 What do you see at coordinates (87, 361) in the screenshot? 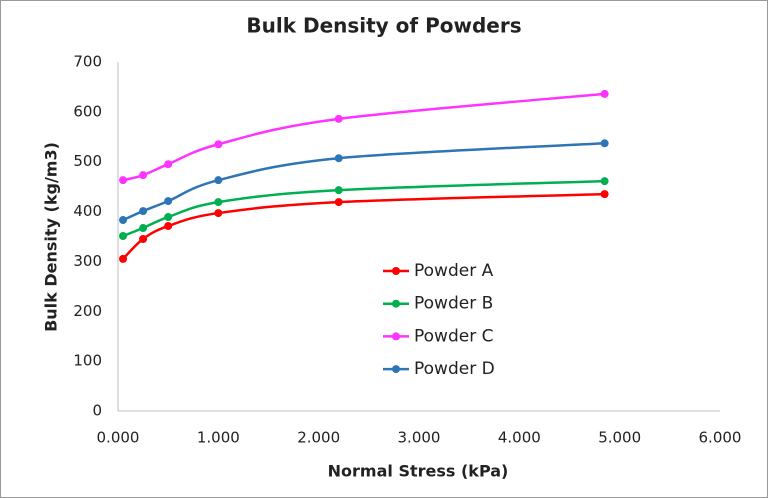
I see `y-tick-label: 100` at bounding box center [87, 361].